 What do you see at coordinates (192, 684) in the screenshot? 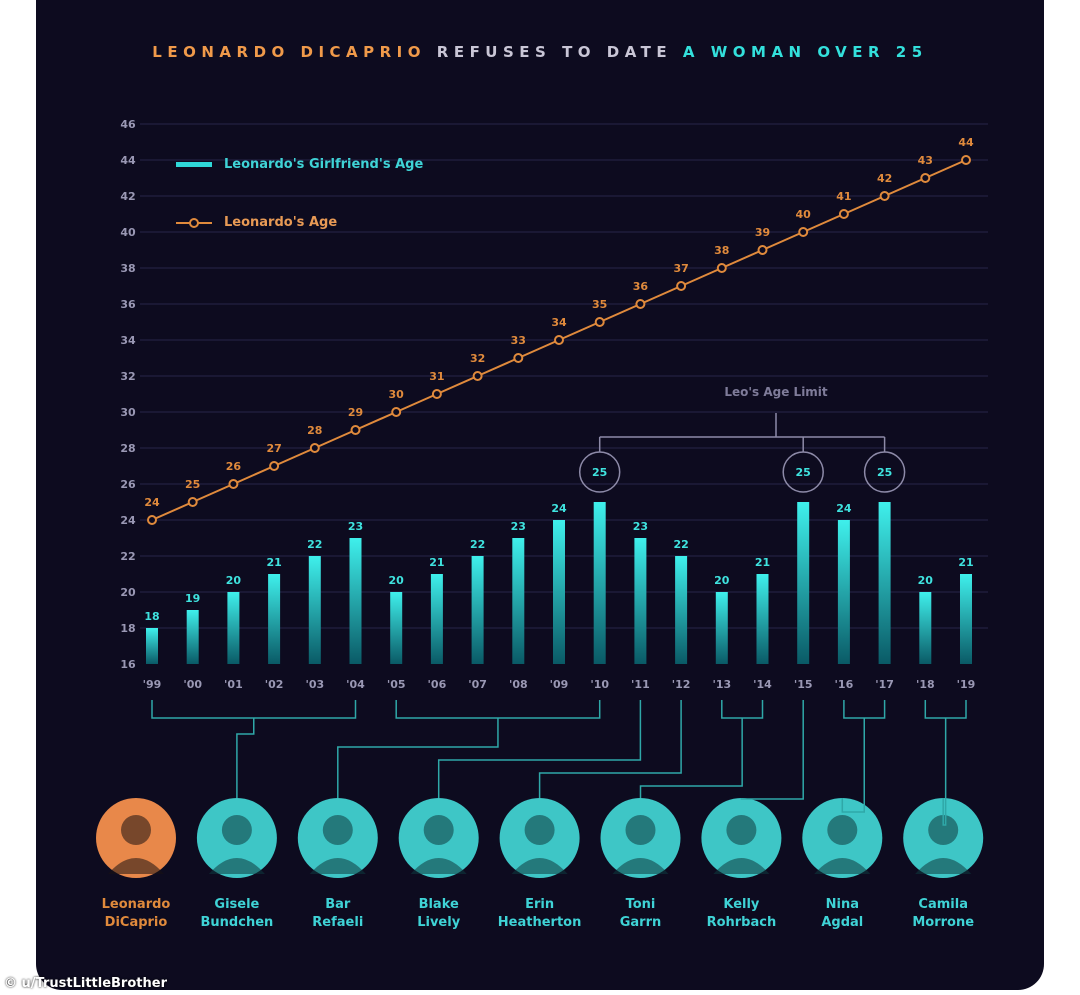
I see `x-tick-label: '00` at bounding box center [192, 684].